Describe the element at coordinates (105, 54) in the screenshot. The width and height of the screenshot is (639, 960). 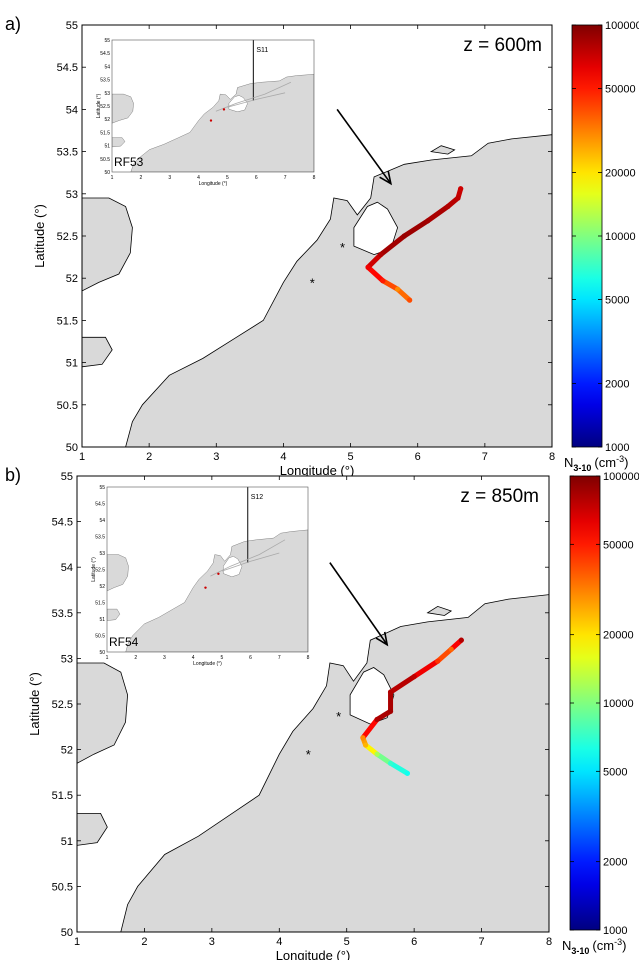
I see `inset-y-tick-label: 54.5` at that location.